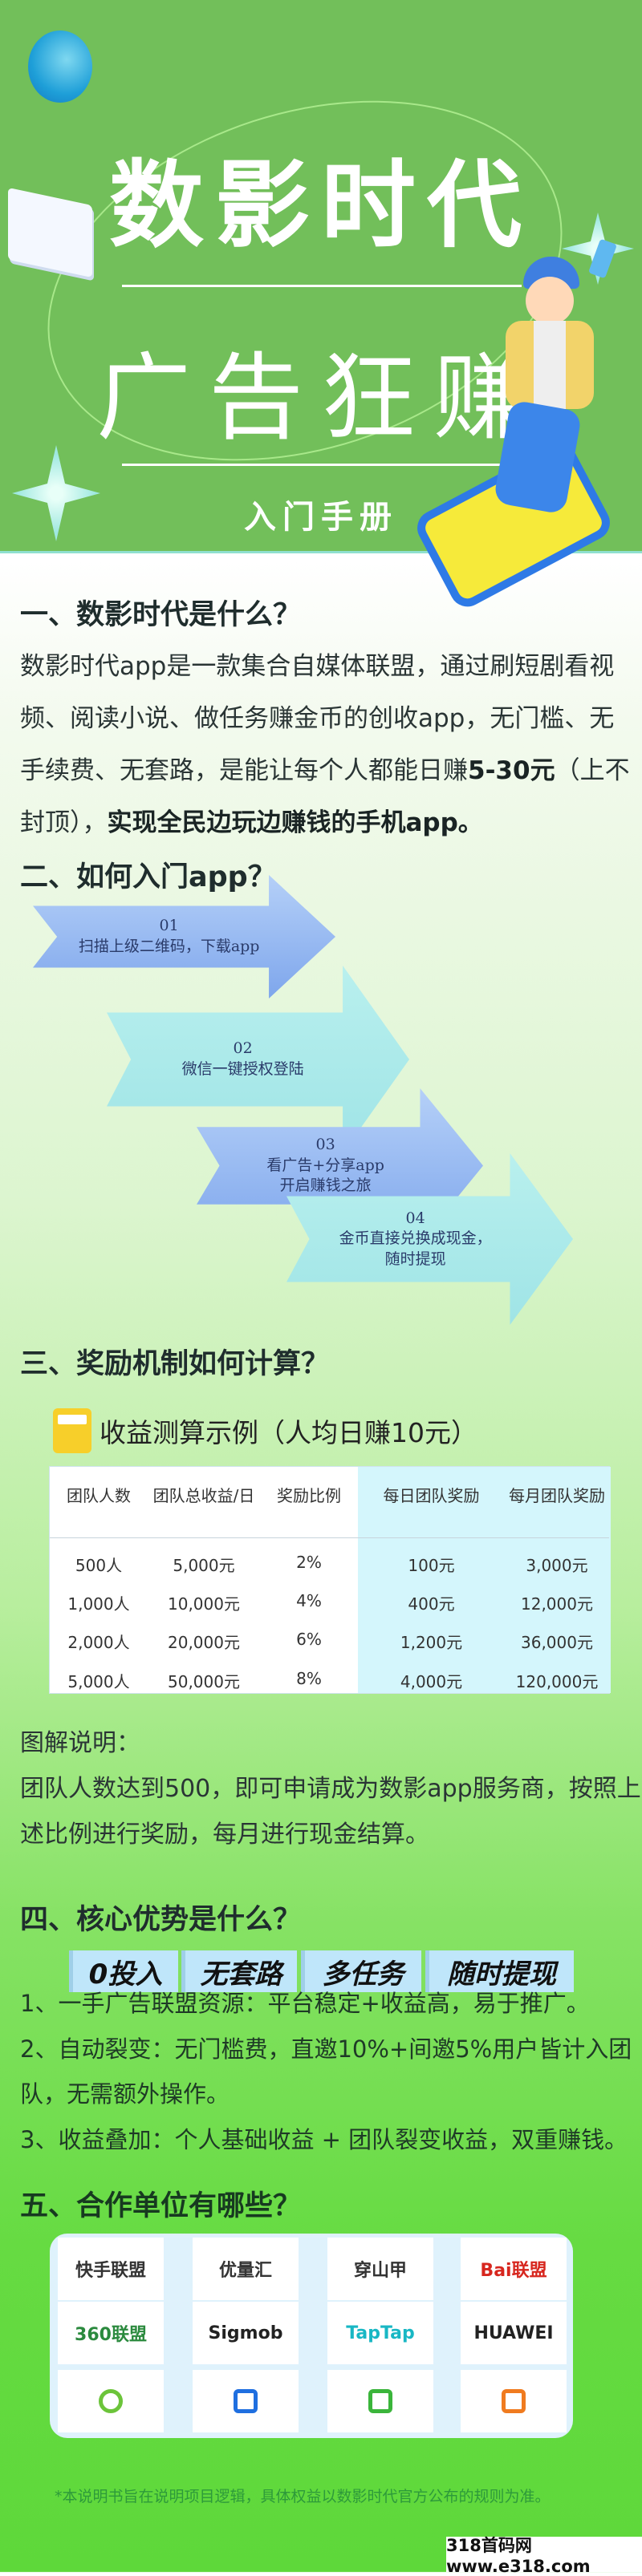  Describe the element at coordinates (161, 615) in the screenshot. I see `section-1-heading: 一、数影时代是什么？` at that location.